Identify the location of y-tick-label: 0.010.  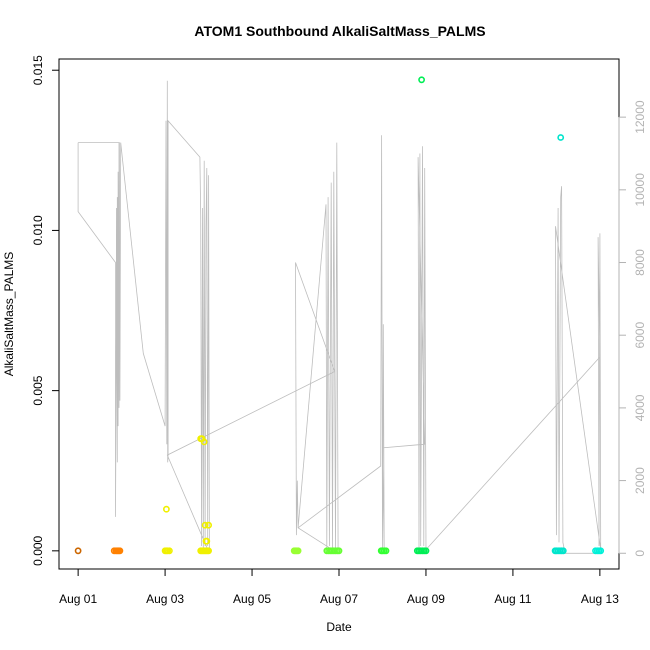
(38, 230).